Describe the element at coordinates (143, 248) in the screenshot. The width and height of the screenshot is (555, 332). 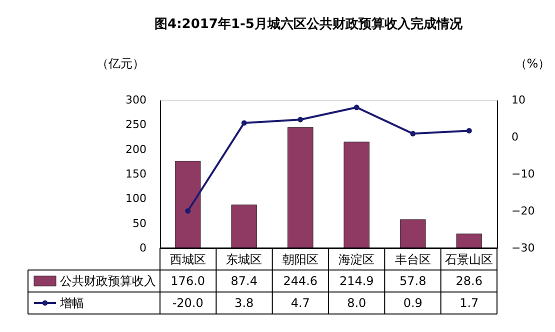
I see `y-tick-label: 0` at that location.